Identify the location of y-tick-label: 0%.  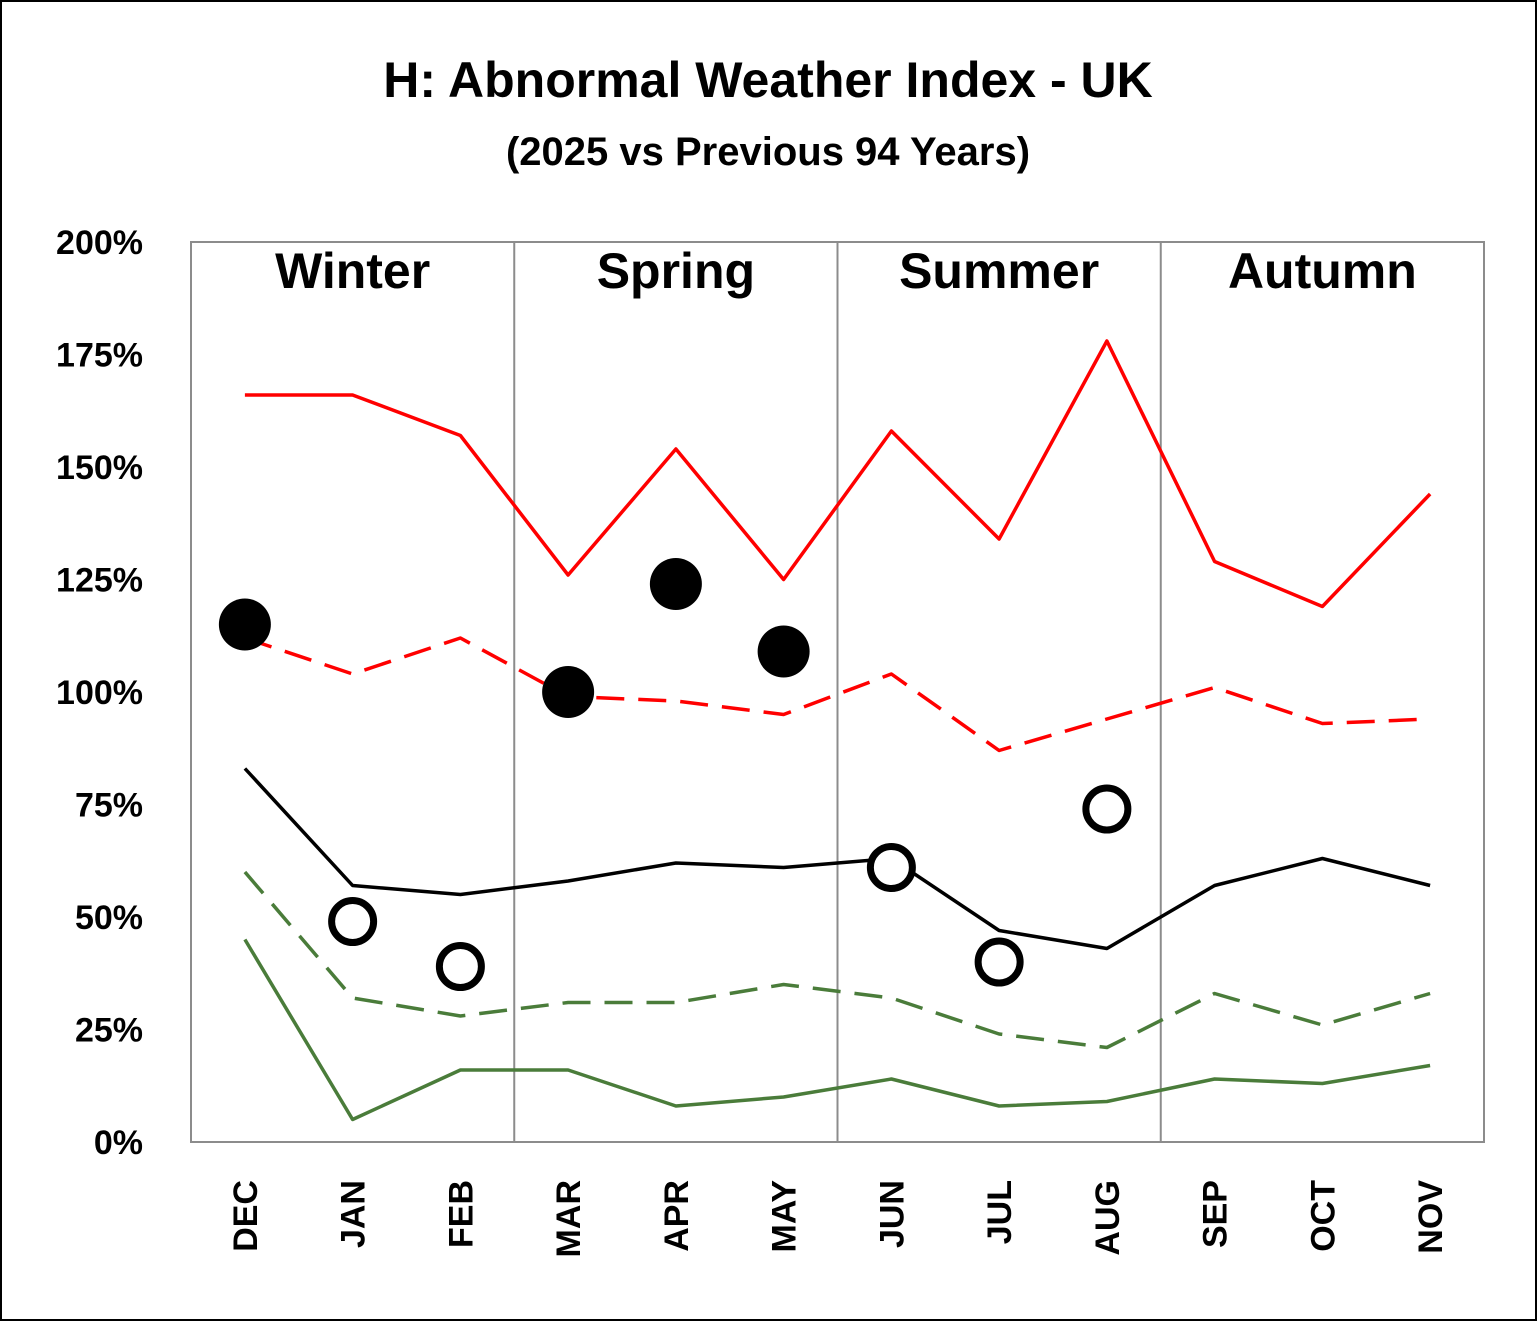
(118, 1143).